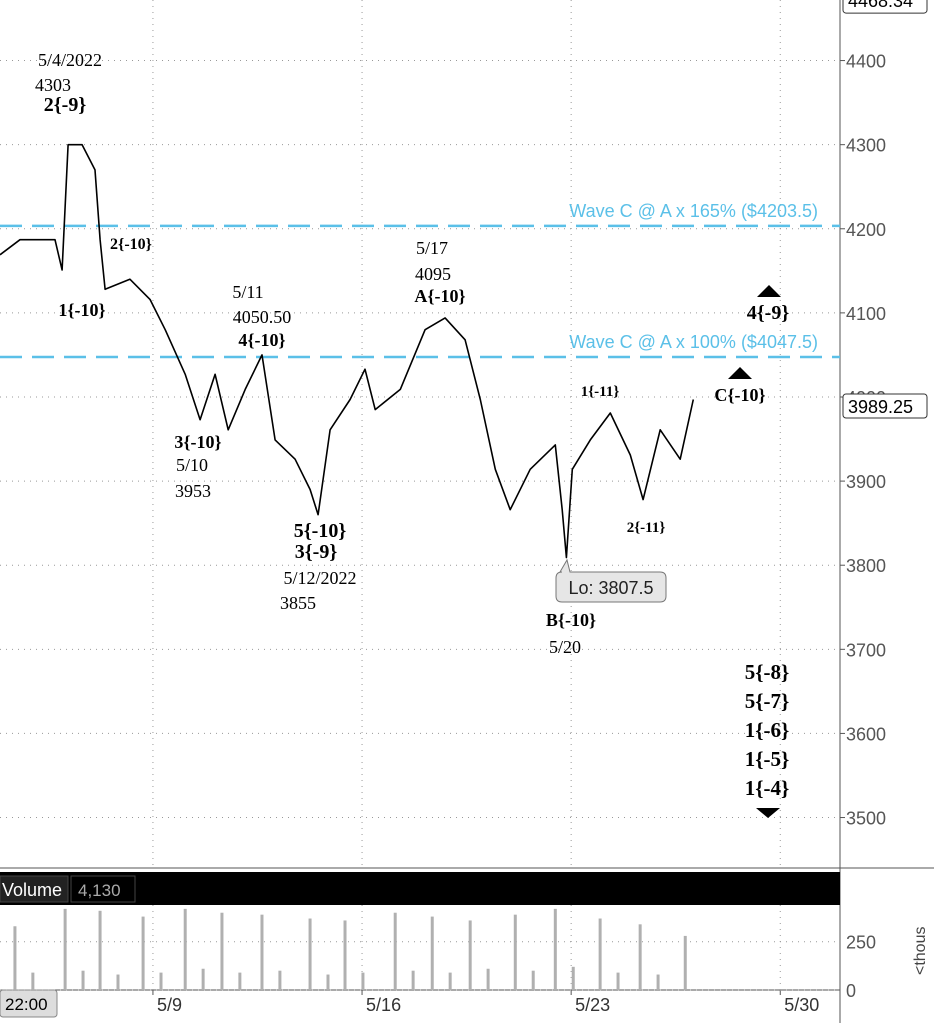 The image size is (934, 1023). I want to click on volume-last-box, so click(103, 889).